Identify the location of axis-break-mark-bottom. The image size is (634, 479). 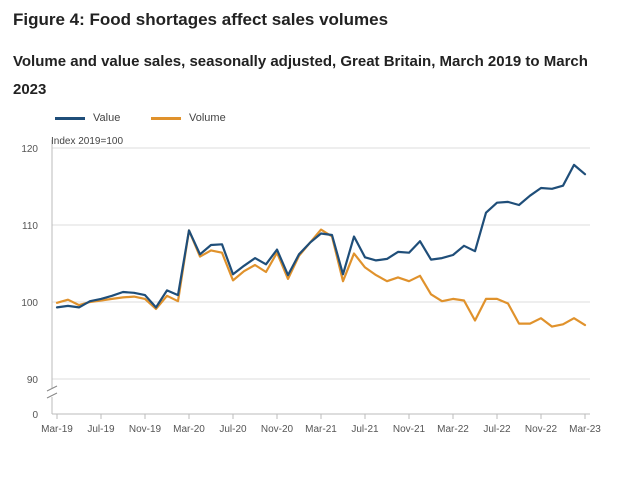
(52, 395).